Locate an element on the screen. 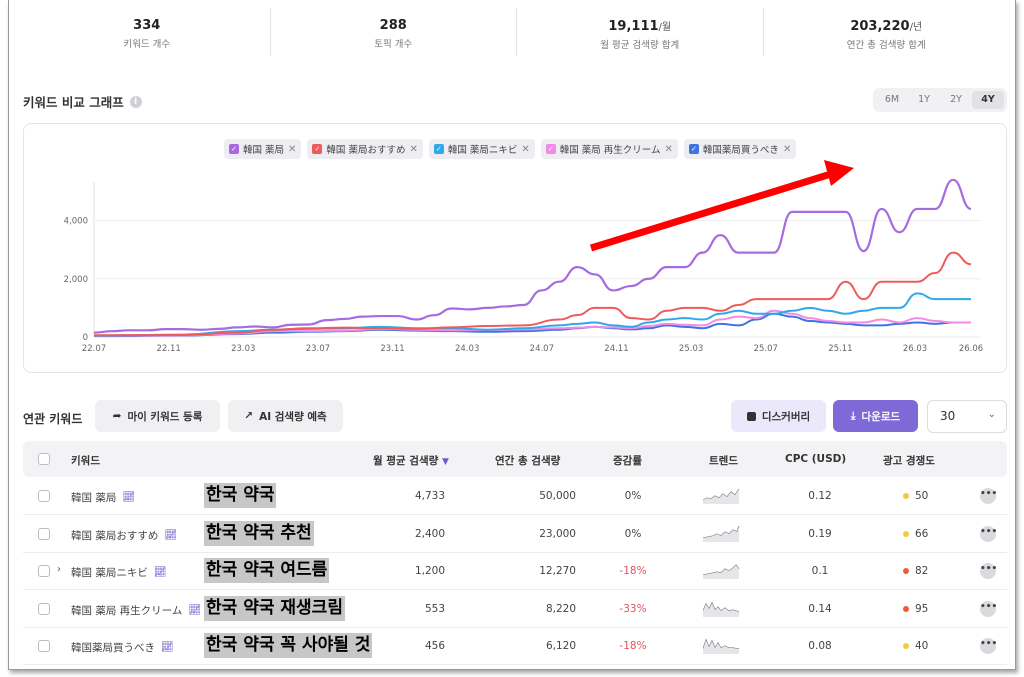 The image size is (1024, 677). select-all-checkbox is located at coordinates (44, 459).